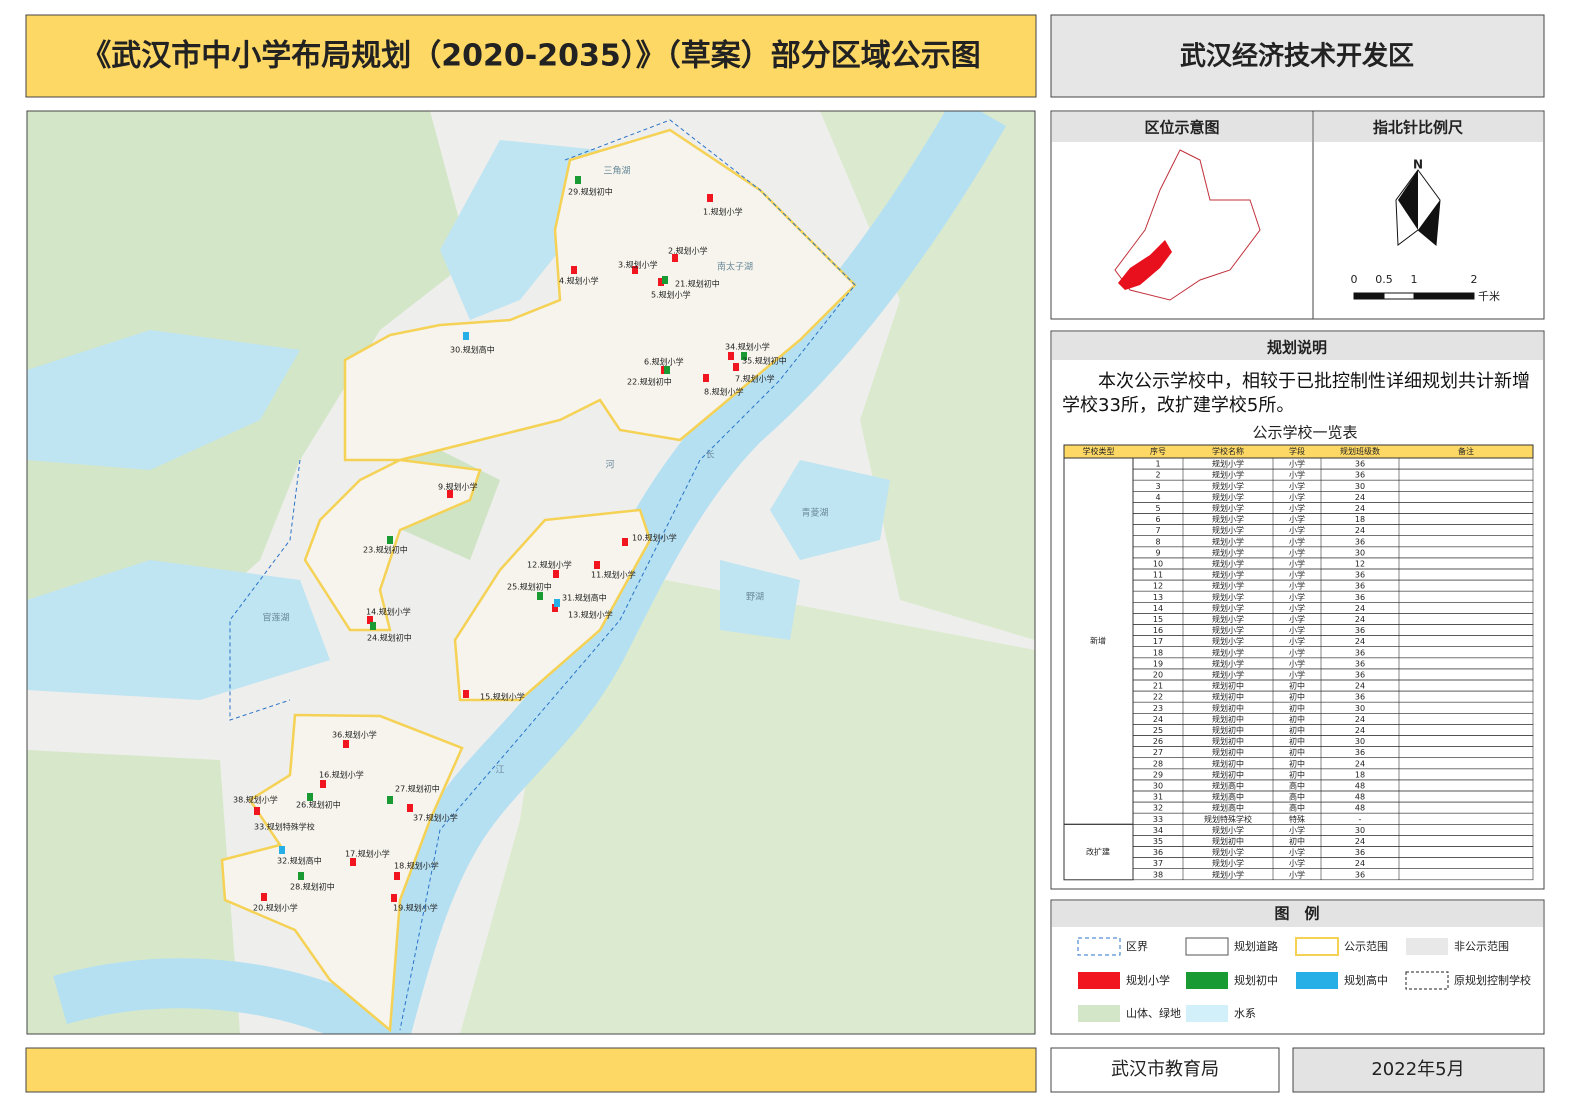  What do you see at coordinates (1384, 279) in the screenshot?
I see `scale-label: 0.5` at bounding box center [1384, 279].